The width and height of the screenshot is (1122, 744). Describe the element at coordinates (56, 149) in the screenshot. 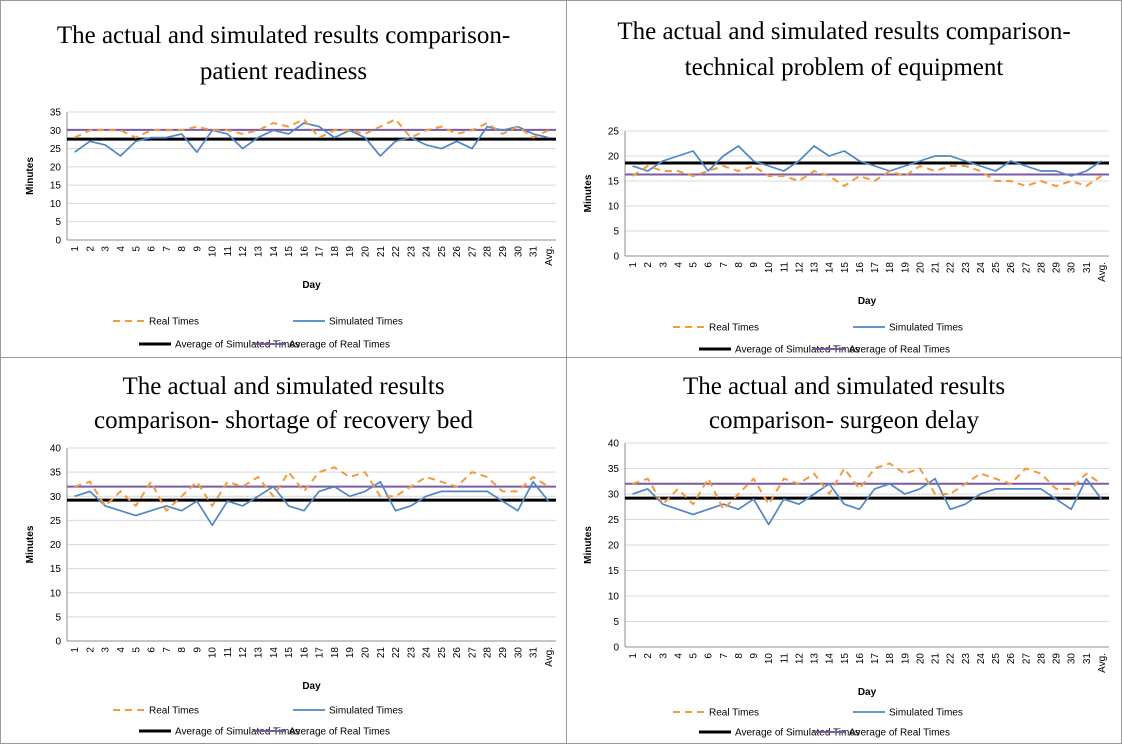

I see `y-tick-label: 25` at that location.